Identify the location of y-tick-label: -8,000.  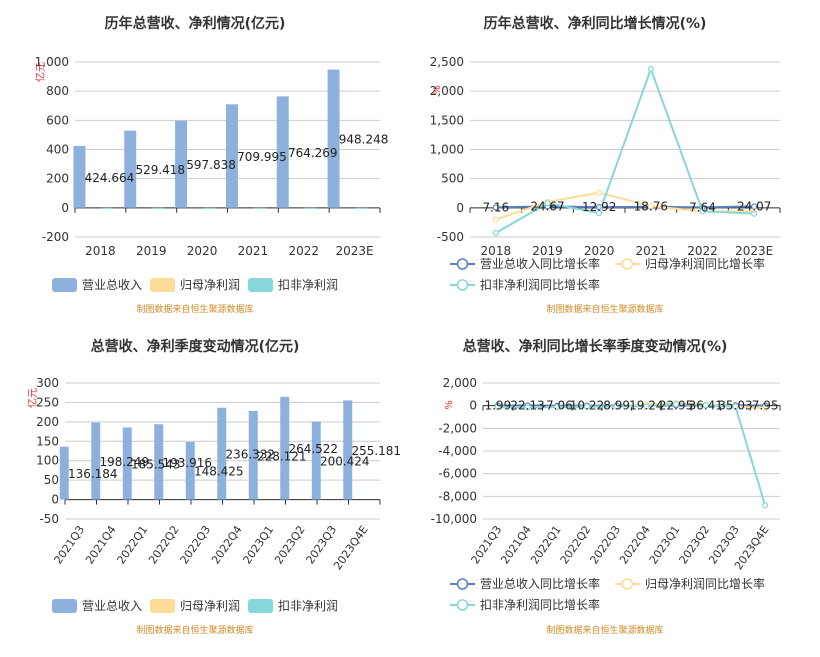
(457, 496).